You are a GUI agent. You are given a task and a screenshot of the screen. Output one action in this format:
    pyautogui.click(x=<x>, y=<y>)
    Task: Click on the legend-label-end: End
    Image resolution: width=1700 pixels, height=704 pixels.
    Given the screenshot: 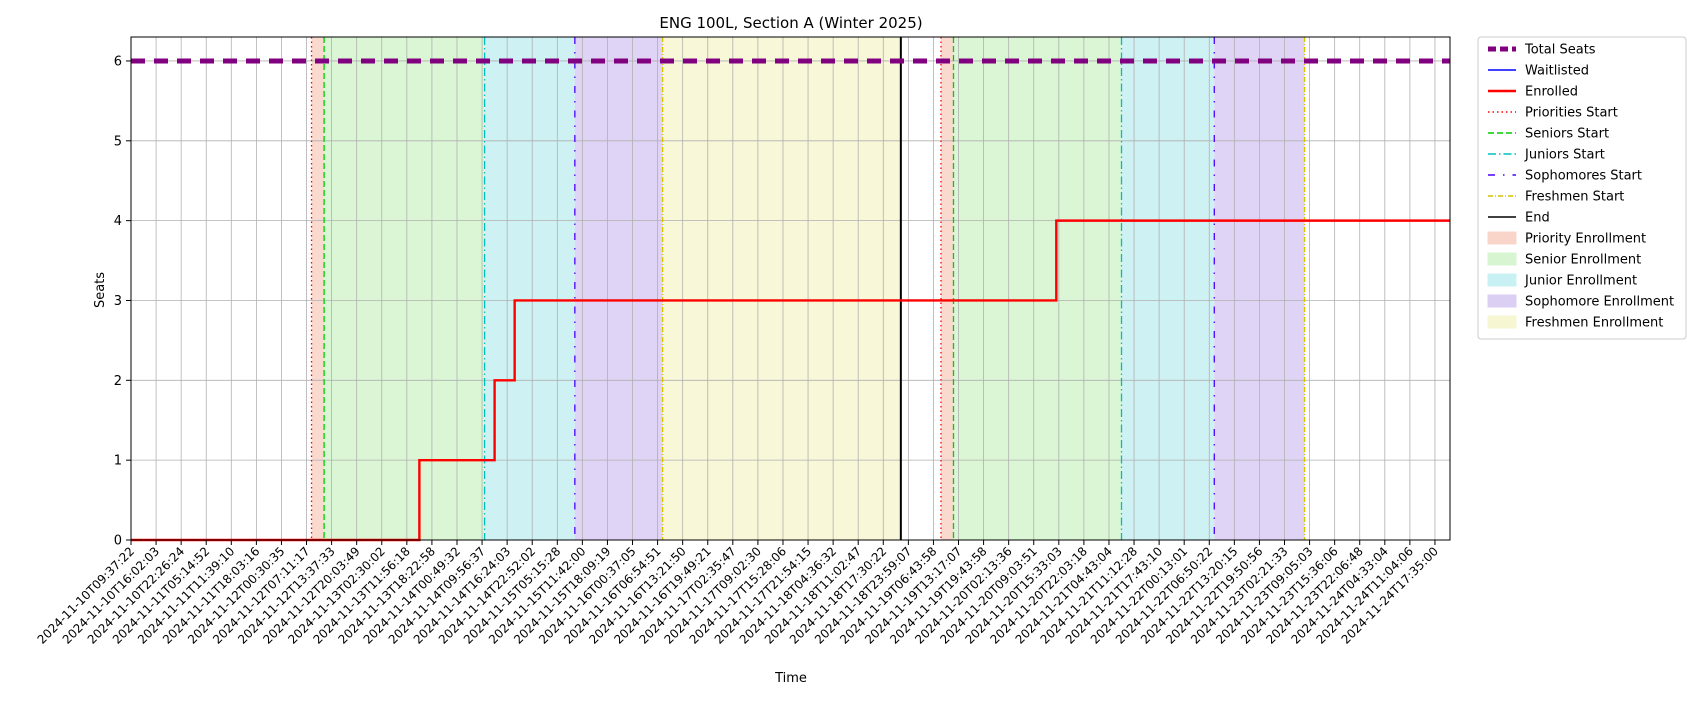 What is the action you would take?
    pyautogui.click(x=1537, y=218)
    